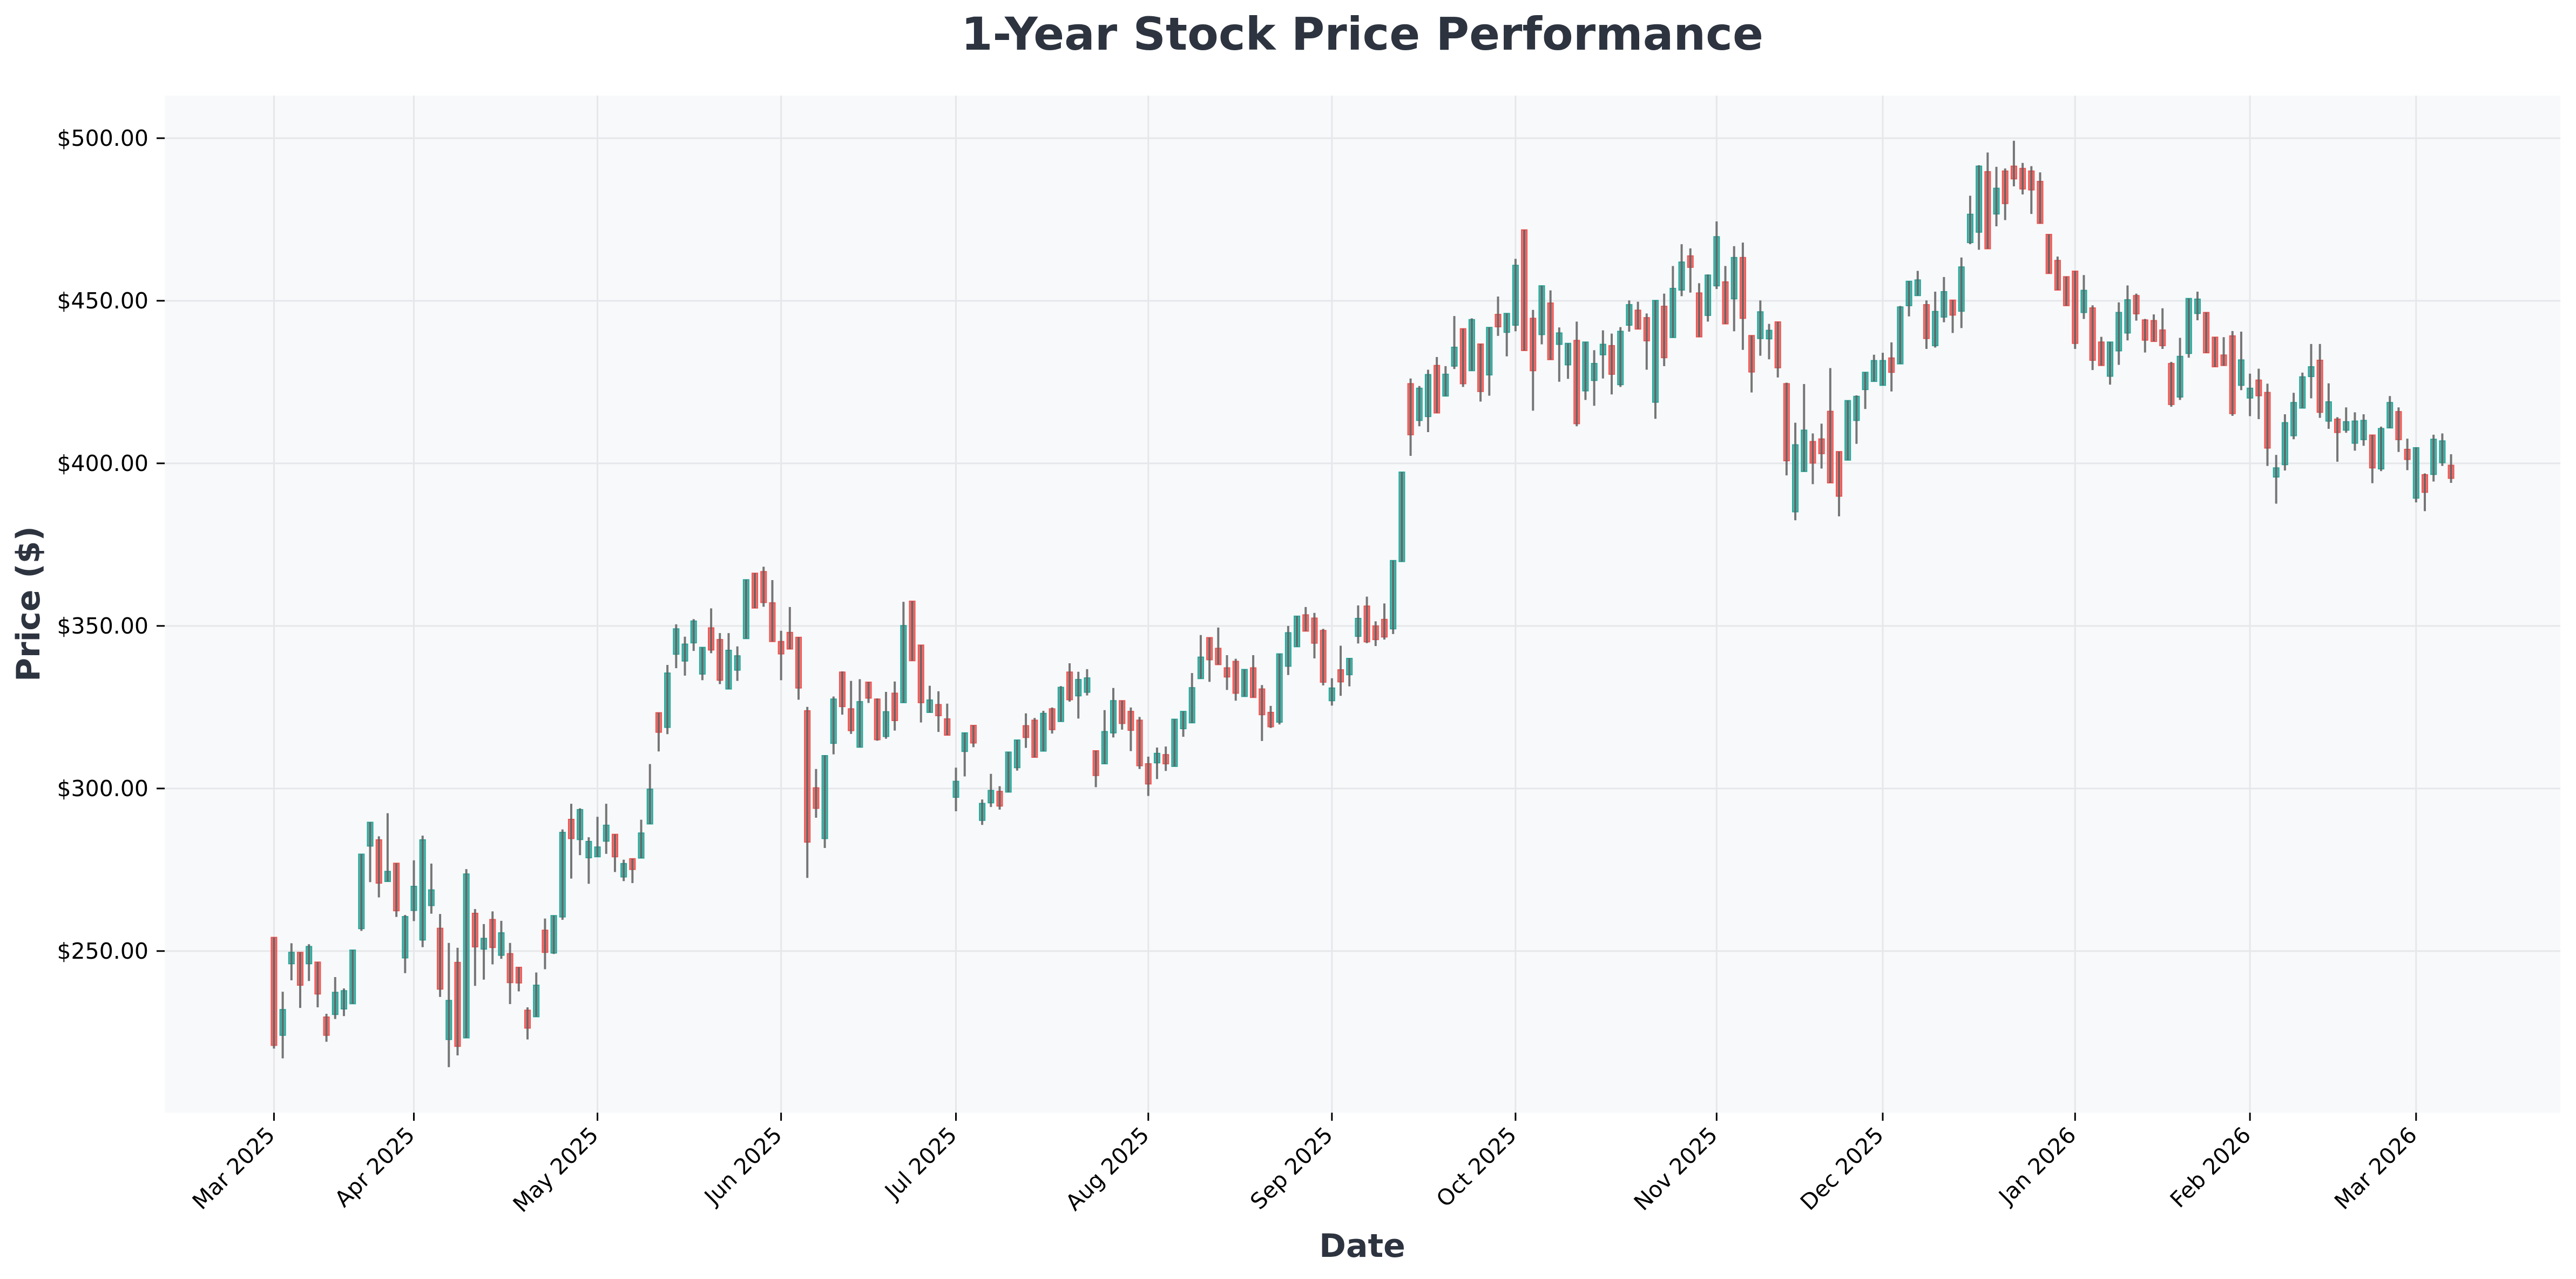 The width and height of the screenshot is (2576, 1279). Describe the element at coordinates (1362, 34) in the screenshot. I see `chart-title: 1-Year Stock Price Performance` at that location.